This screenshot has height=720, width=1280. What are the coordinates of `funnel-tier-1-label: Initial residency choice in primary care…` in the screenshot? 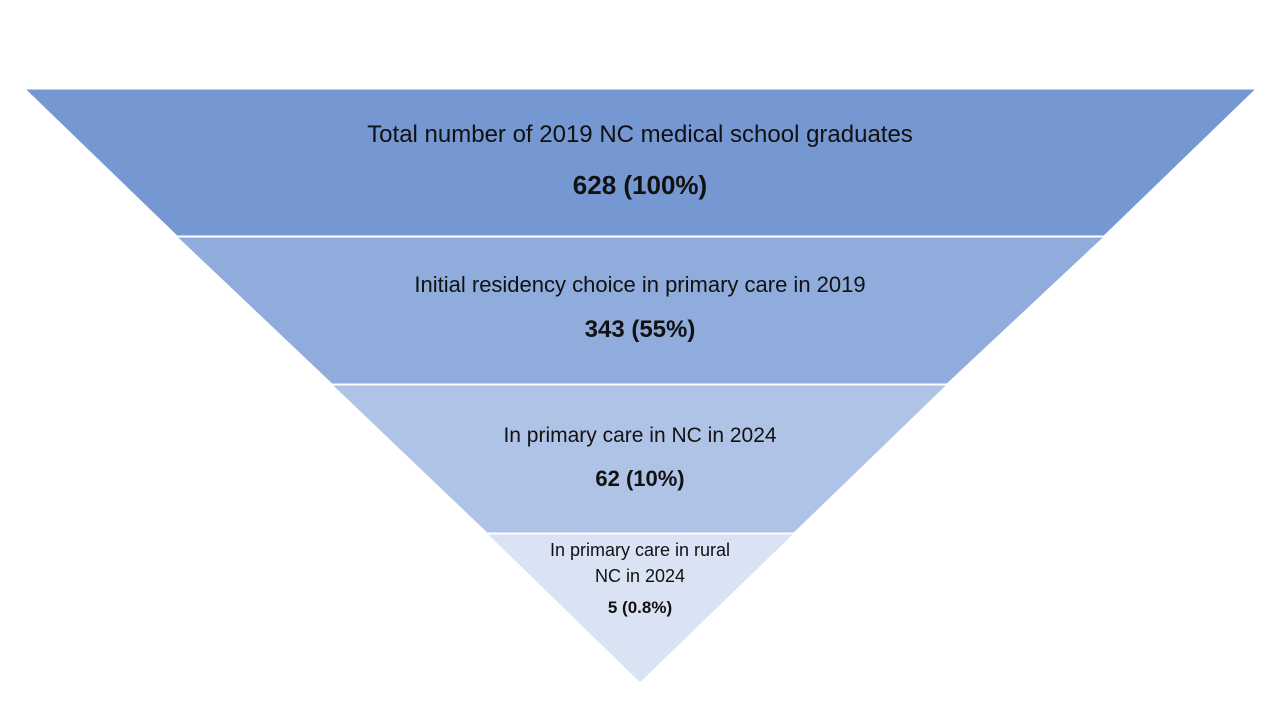 It's located at (640, 284).